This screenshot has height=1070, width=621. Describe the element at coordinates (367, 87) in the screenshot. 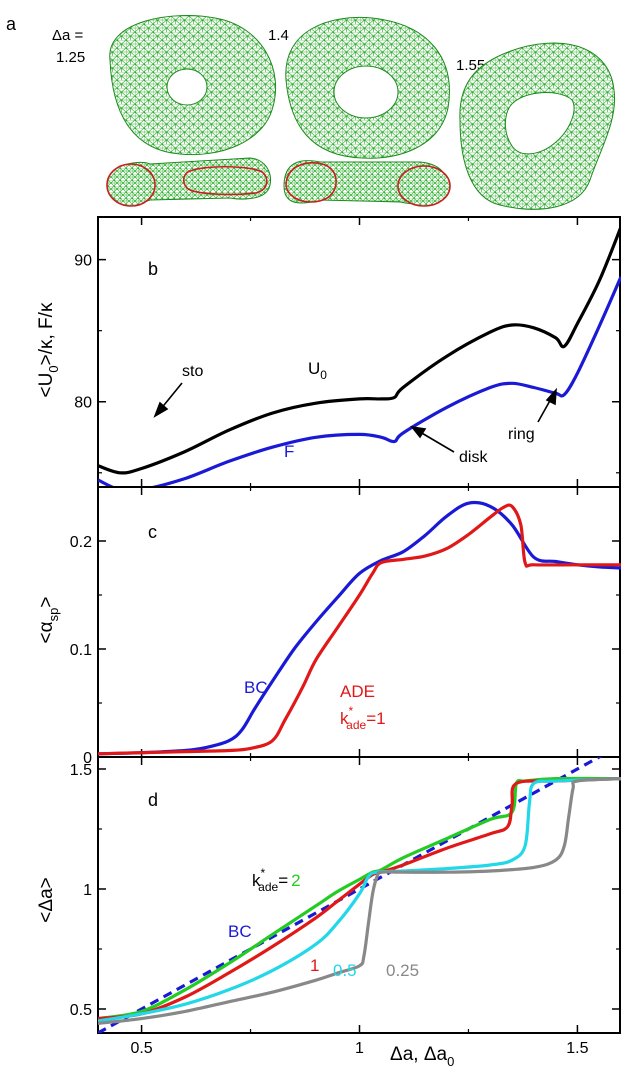

I see `mesh-shape-2-top` at that location.